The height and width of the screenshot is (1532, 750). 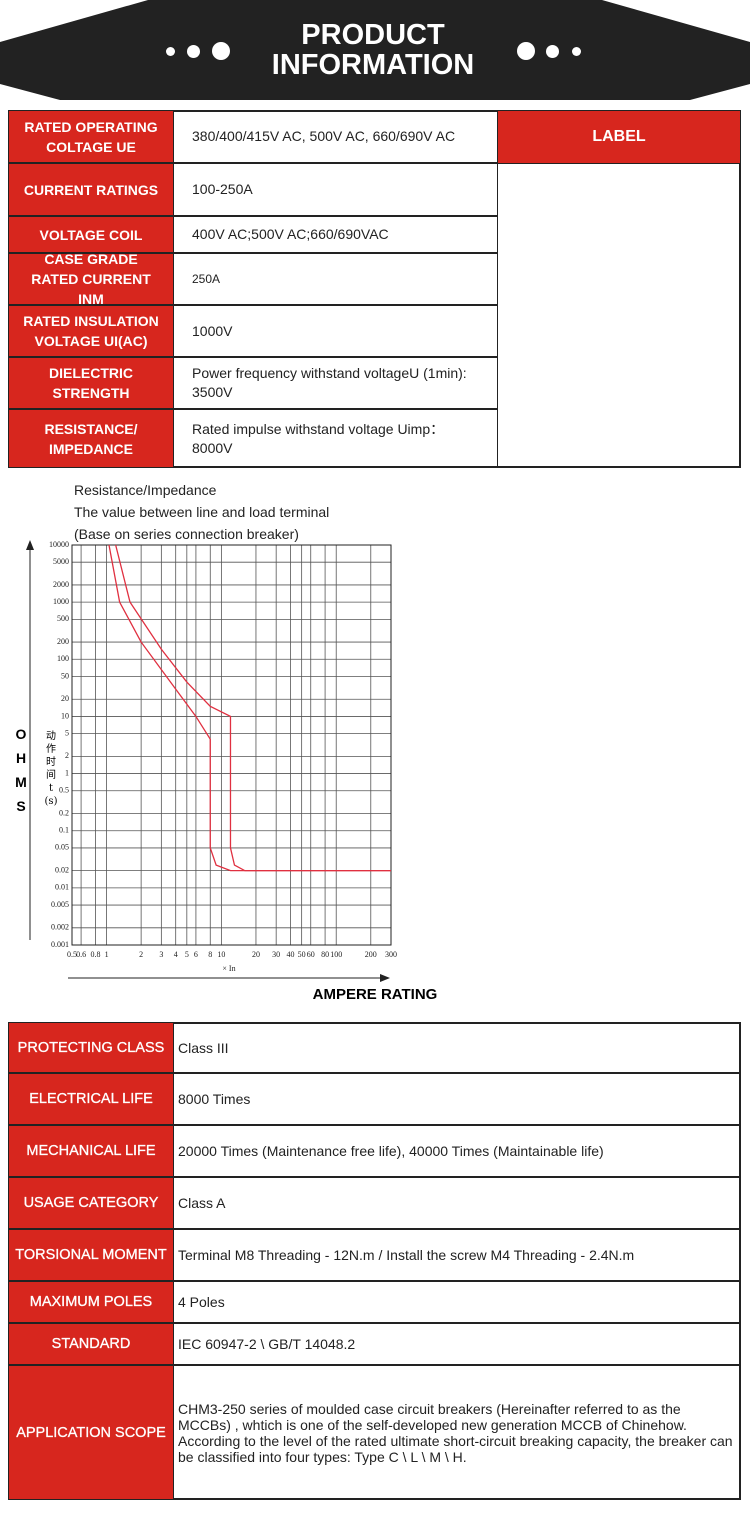 I want to click on row-value: 1000V, so click(x=335, y=331).